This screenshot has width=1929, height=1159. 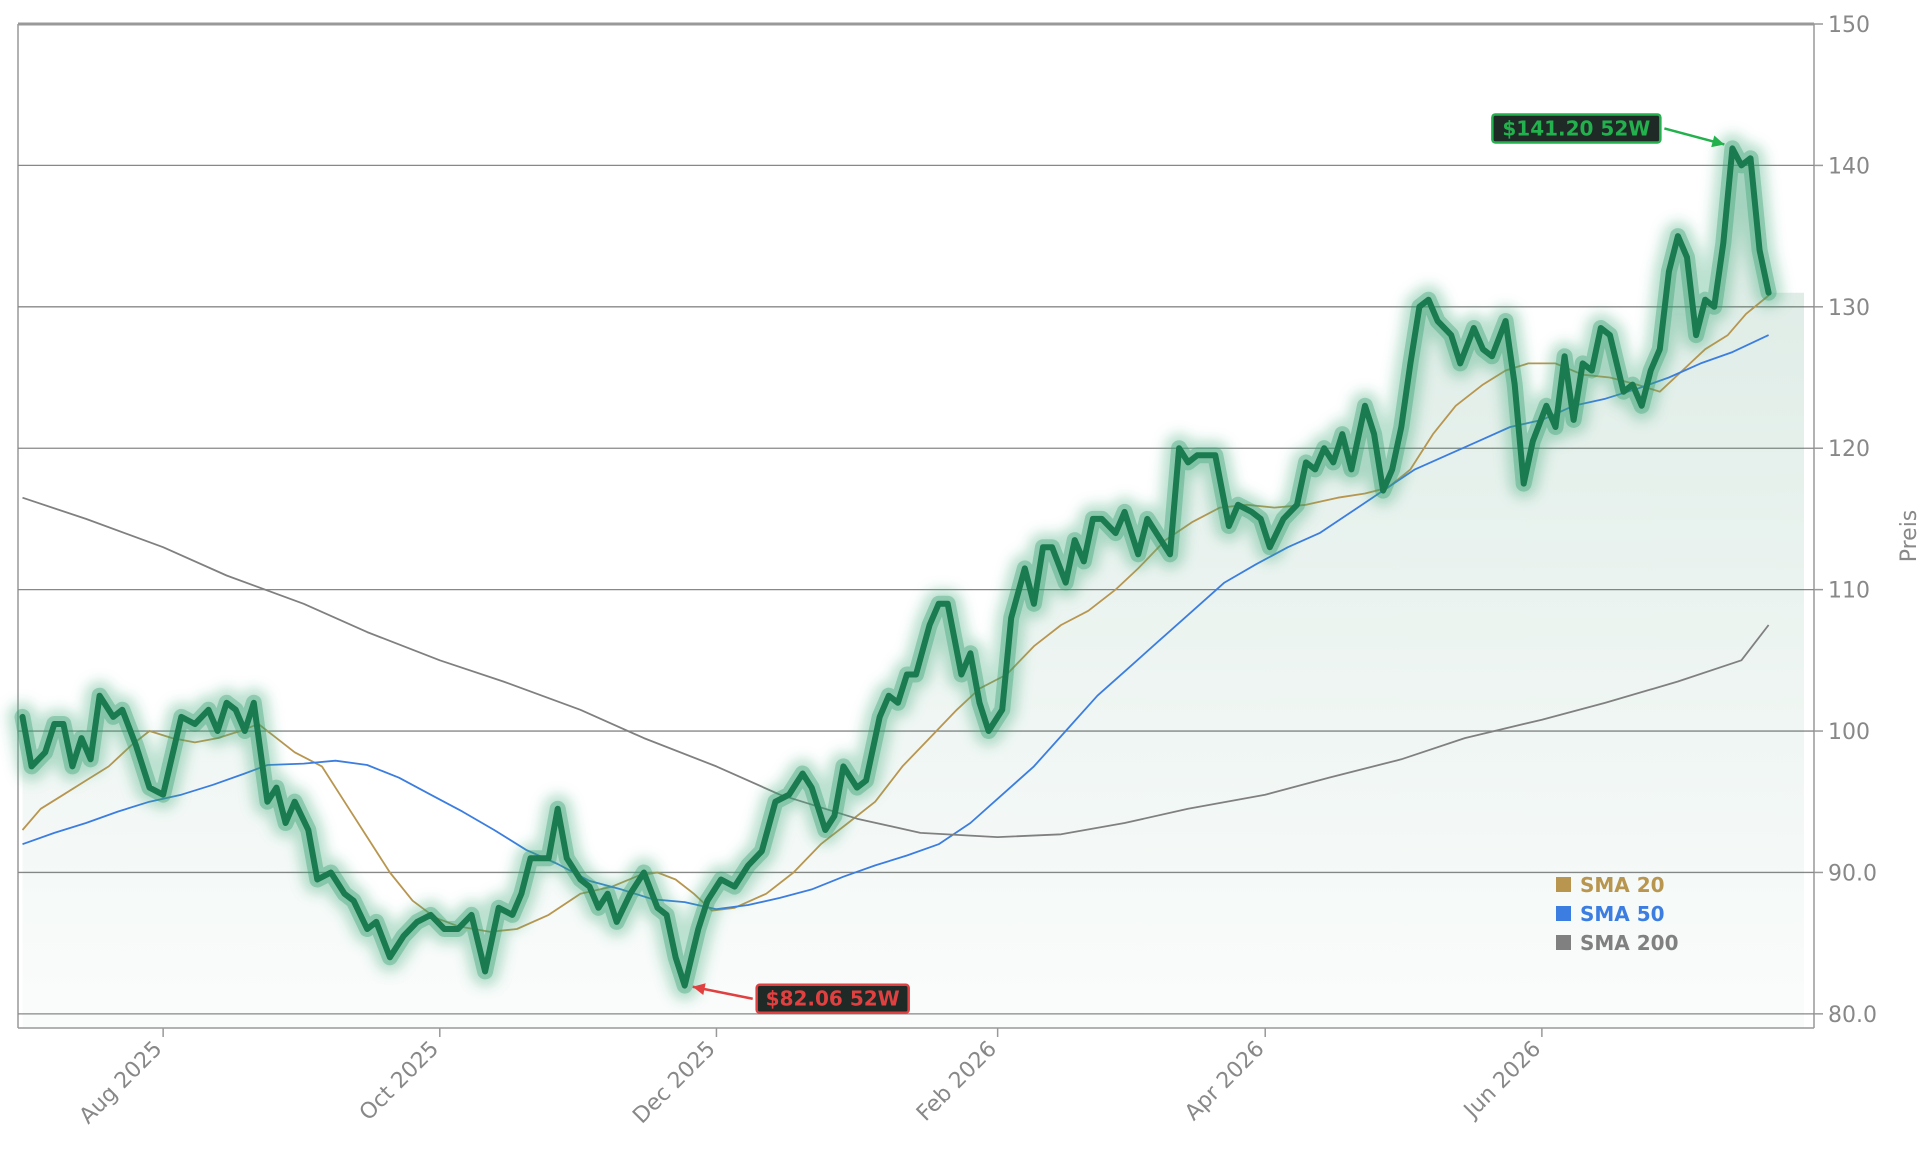 I want to click on y-tick-label: 140, so click(x=1849, y=166).